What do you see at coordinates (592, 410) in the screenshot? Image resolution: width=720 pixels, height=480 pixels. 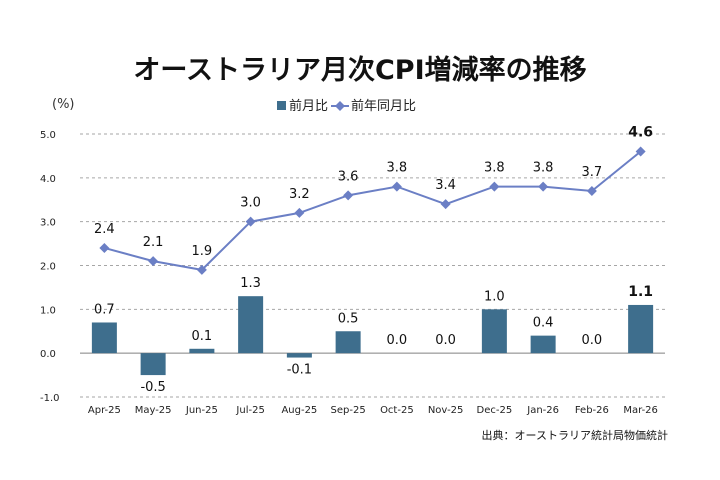 I see `x-tick-label: Feb-26` at bounding box center [592, 410].